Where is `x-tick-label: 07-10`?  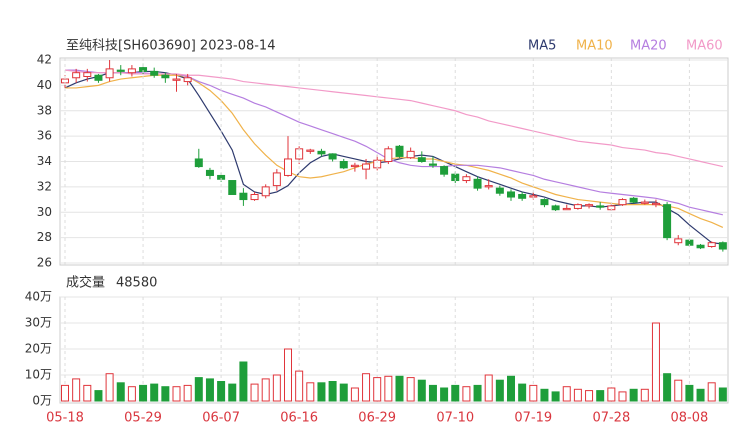 x-tick-label: 07-10 is located at coordinates (455, 418).